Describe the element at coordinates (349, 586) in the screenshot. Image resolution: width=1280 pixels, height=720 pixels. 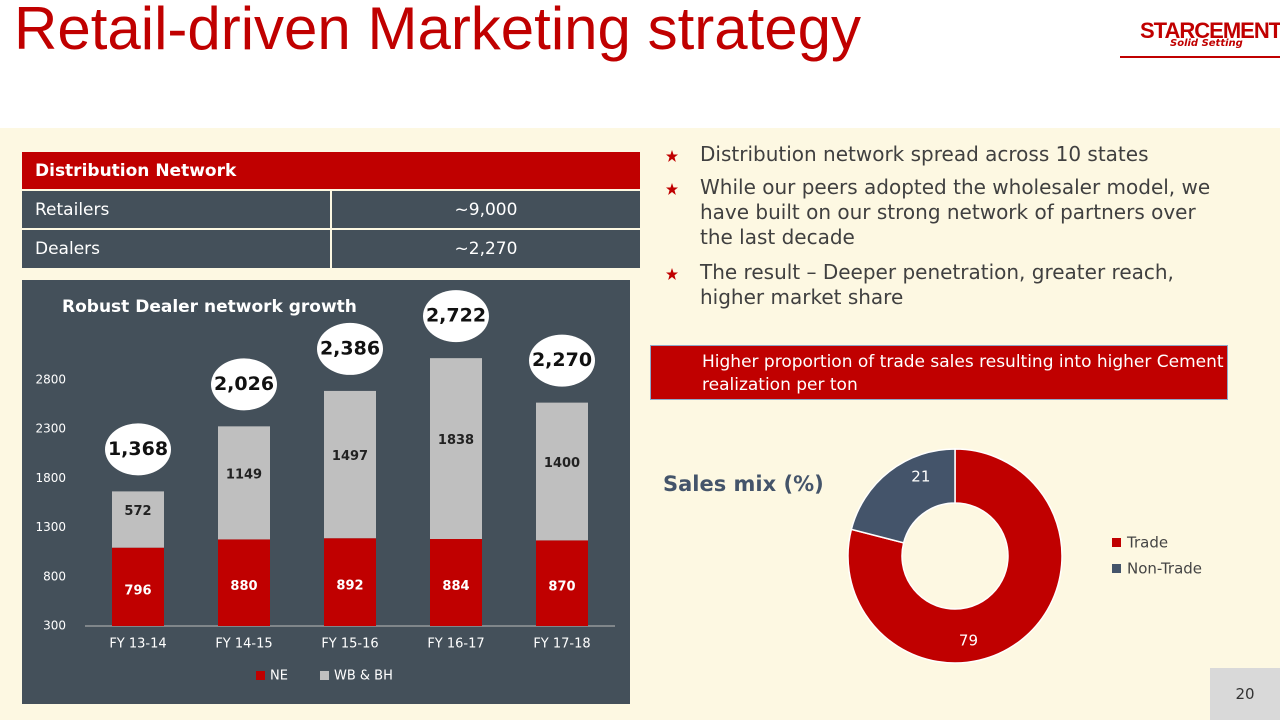
I see `bar-value-label: 892` at that location.